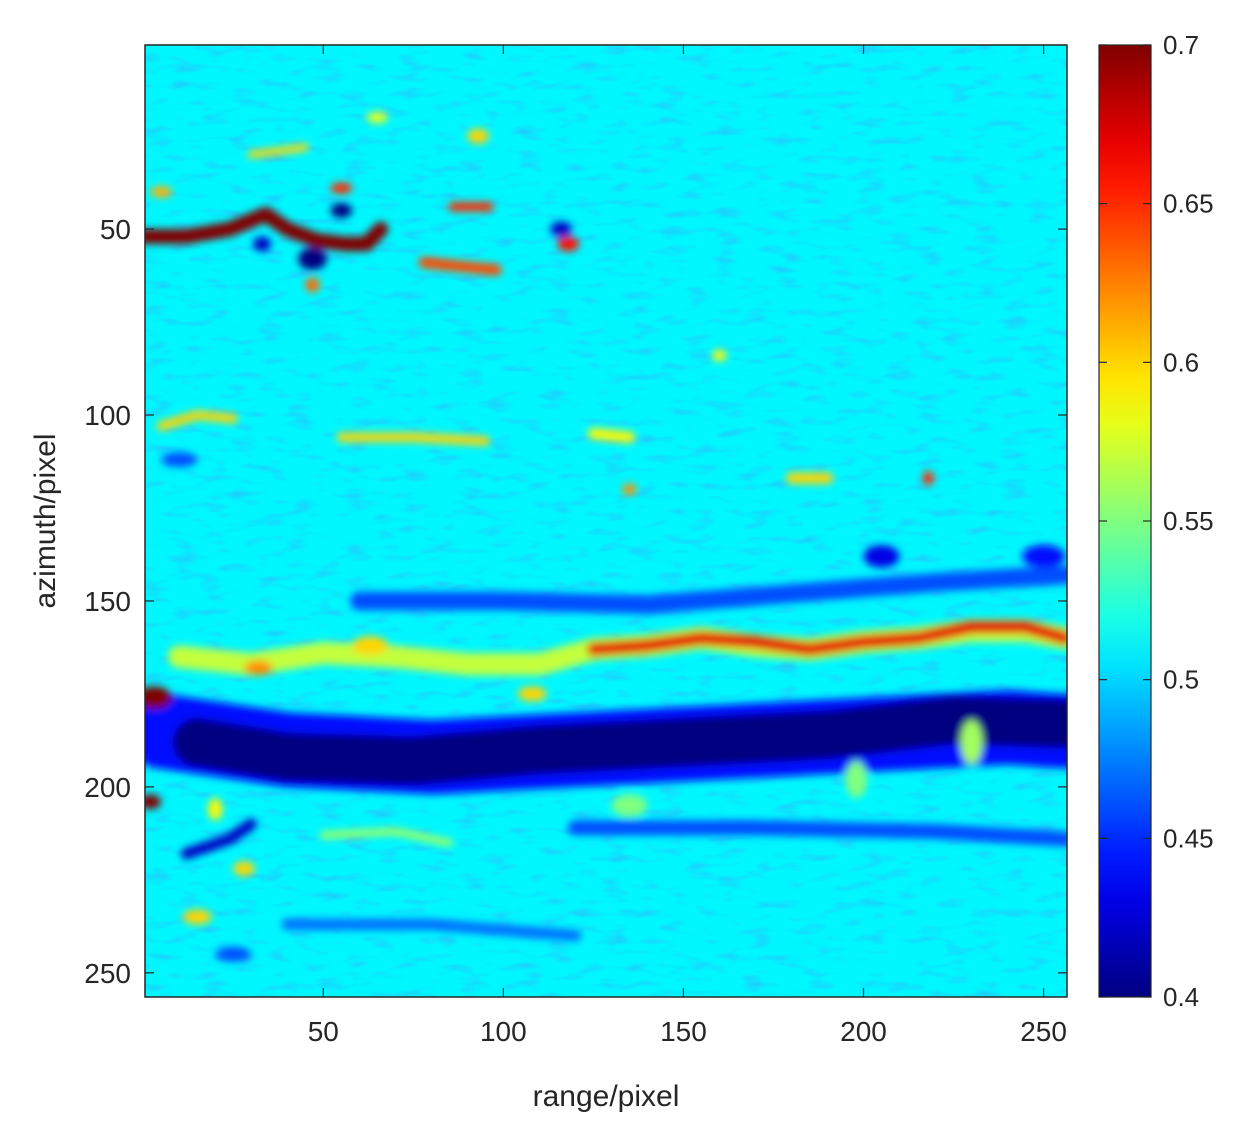  I want to click on x-tick-label-3: 200, so click(863, 1031).